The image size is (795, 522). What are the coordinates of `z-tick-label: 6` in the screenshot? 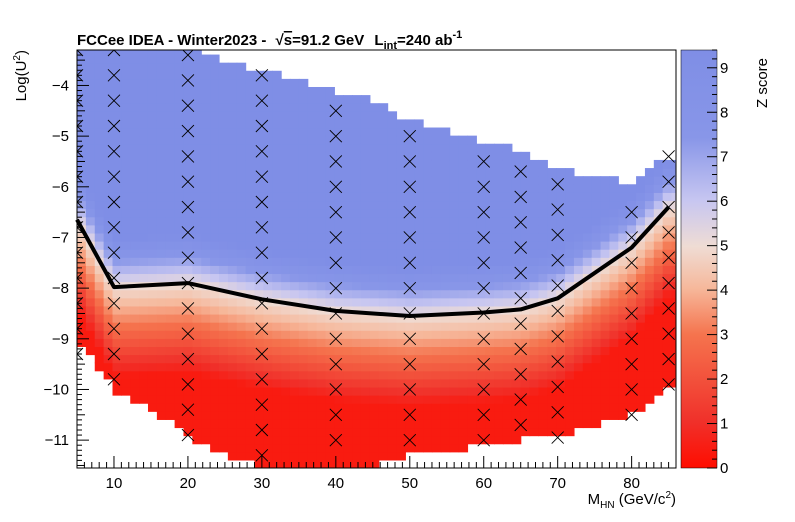 It's located at (724, 201).